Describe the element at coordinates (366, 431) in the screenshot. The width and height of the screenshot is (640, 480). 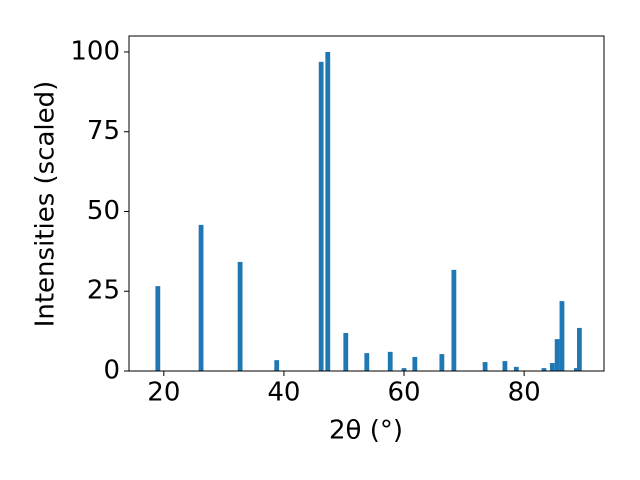
I see `x-axis-label: 2θ (°)` at that location.